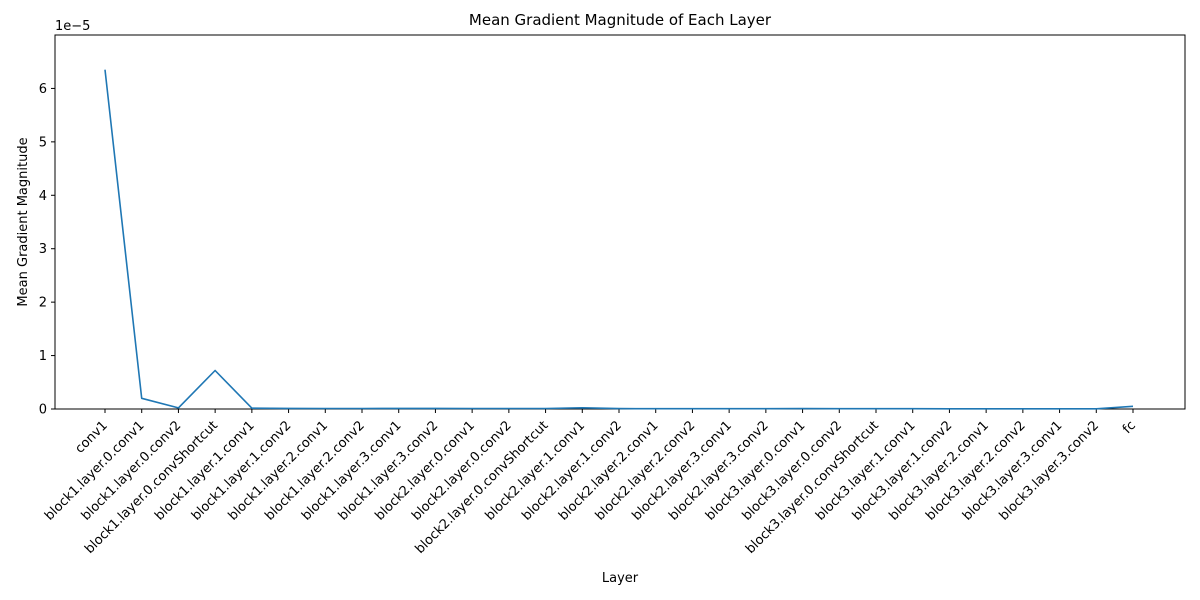 Image resolution: width=1200 pixels, height=600 pixels. Describe the element at coordinates (620, 20) in the screenshot. I see `chart-title: Mean Gradient Magnitude of Each Layer` at that location.